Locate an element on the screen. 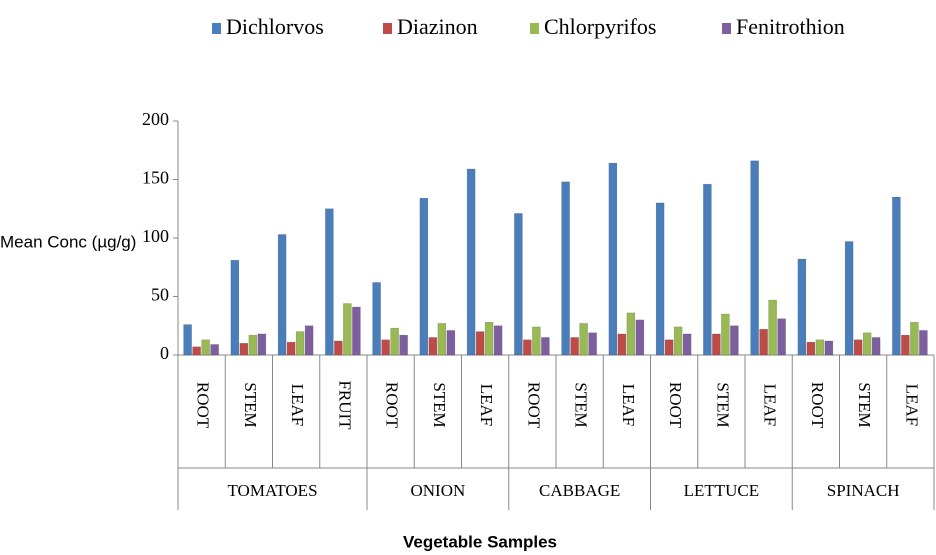  group-label: SPINACH is located at coordinates (863, 490).